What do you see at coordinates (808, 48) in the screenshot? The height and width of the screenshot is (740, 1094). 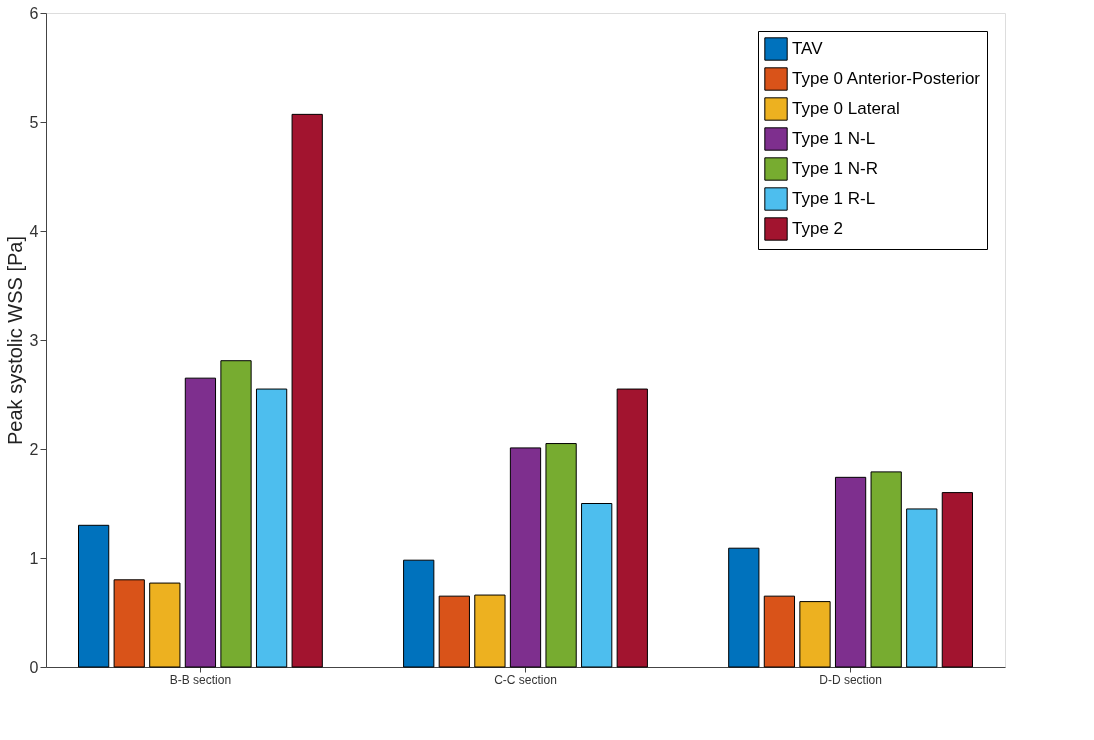 I see `legend-label: TAV` at bounding box center [808, 48].